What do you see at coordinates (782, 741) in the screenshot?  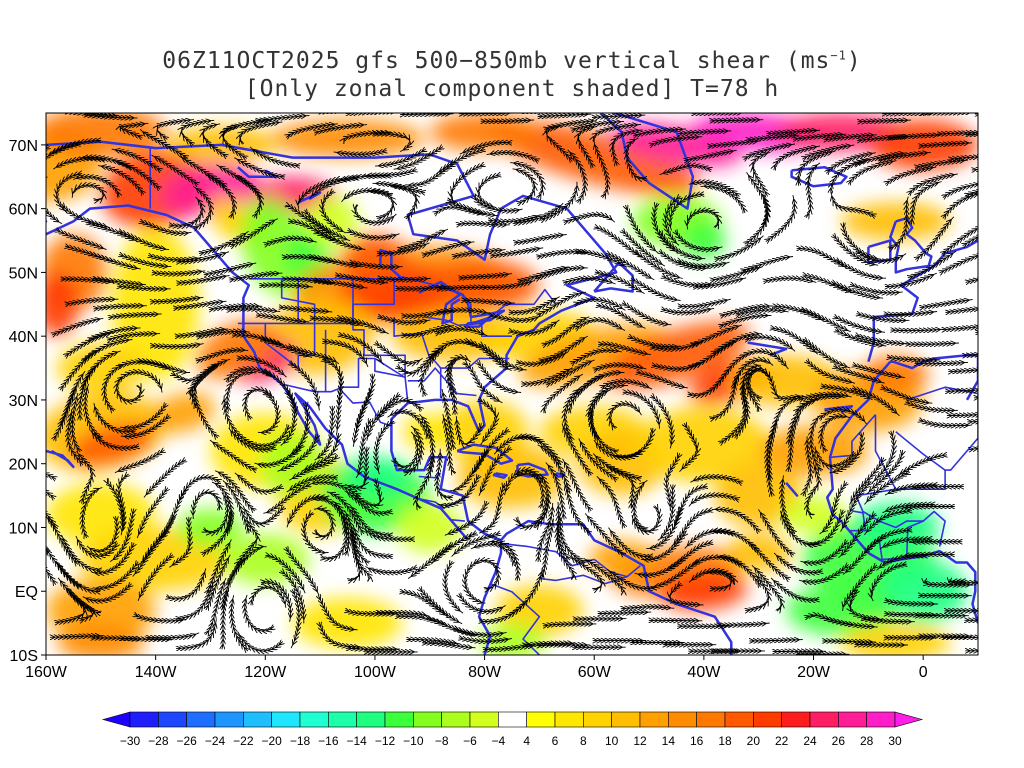 I see `colorbar-label: 22` at bounding box center [782, 741].